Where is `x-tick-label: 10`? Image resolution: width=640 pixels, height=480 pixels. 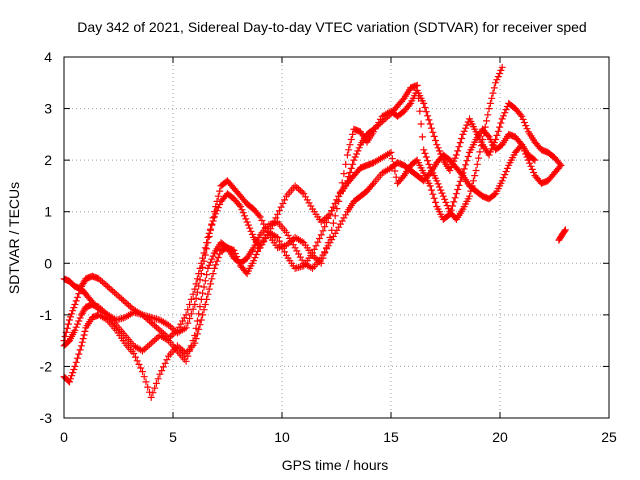
x-tick-label: 10 is located at coordinates (282, 437).